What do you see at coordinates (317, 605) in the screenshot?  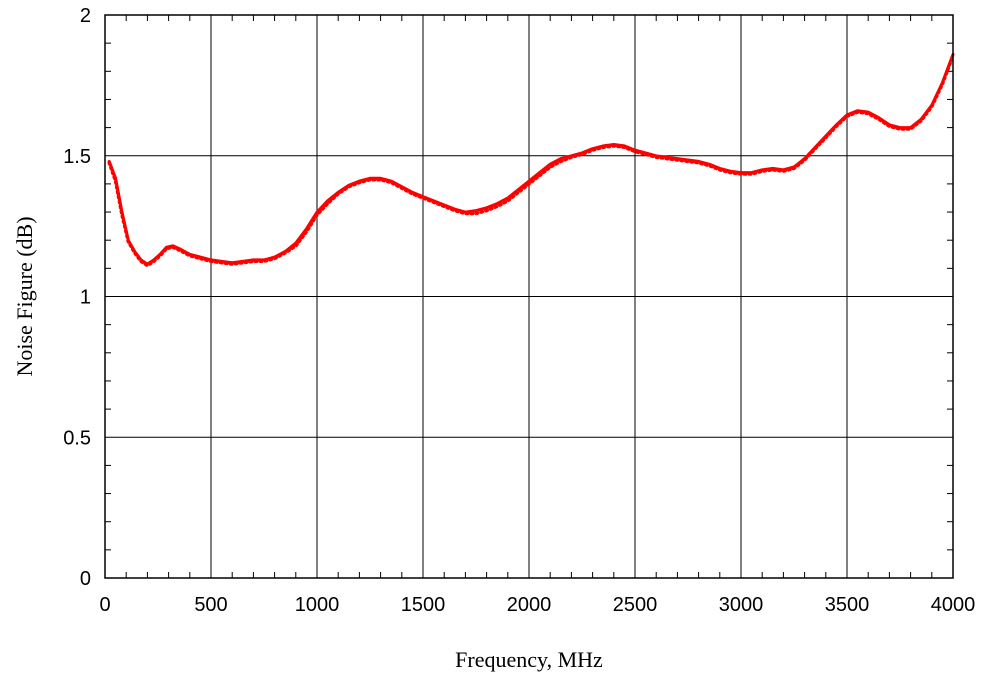 I see `x-tick-label: 1000` at bounding box center [317, 605].